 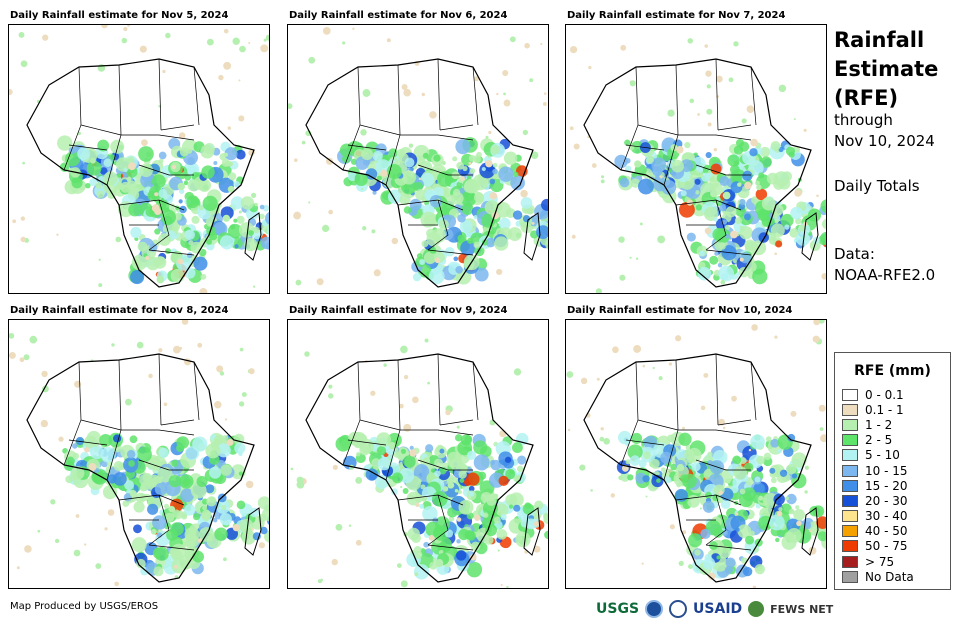 I want to click on legend-label: 30 - 40, so click(x=886, y=516).